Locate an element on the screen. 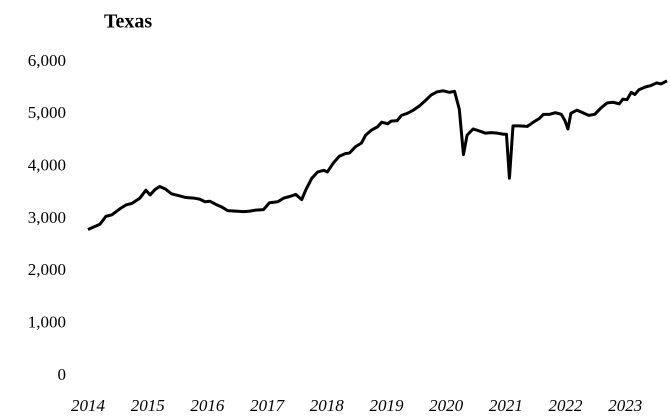 The width and height of the screenshot is (670, 418). x-tick-label: 2014 is located at coordinates (88, 405).